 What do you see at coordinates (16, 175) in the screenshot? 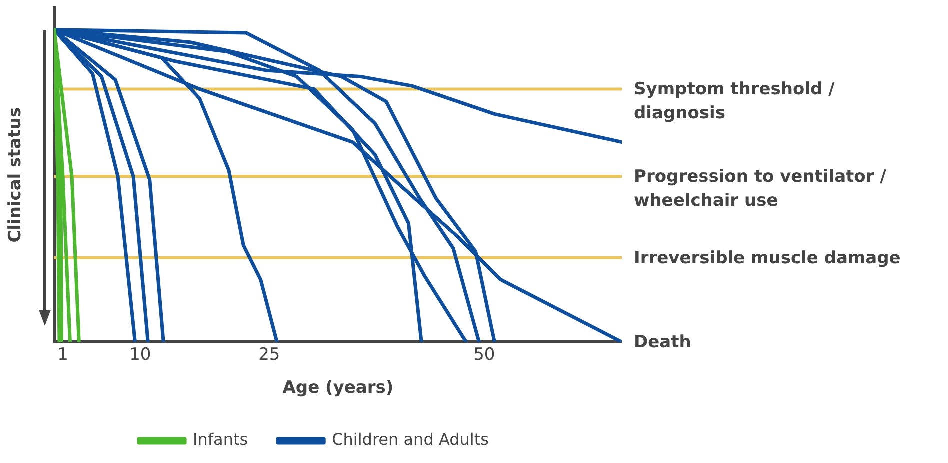
I see `y-axis-title: Clinical status` at bounding box center [16, 175].